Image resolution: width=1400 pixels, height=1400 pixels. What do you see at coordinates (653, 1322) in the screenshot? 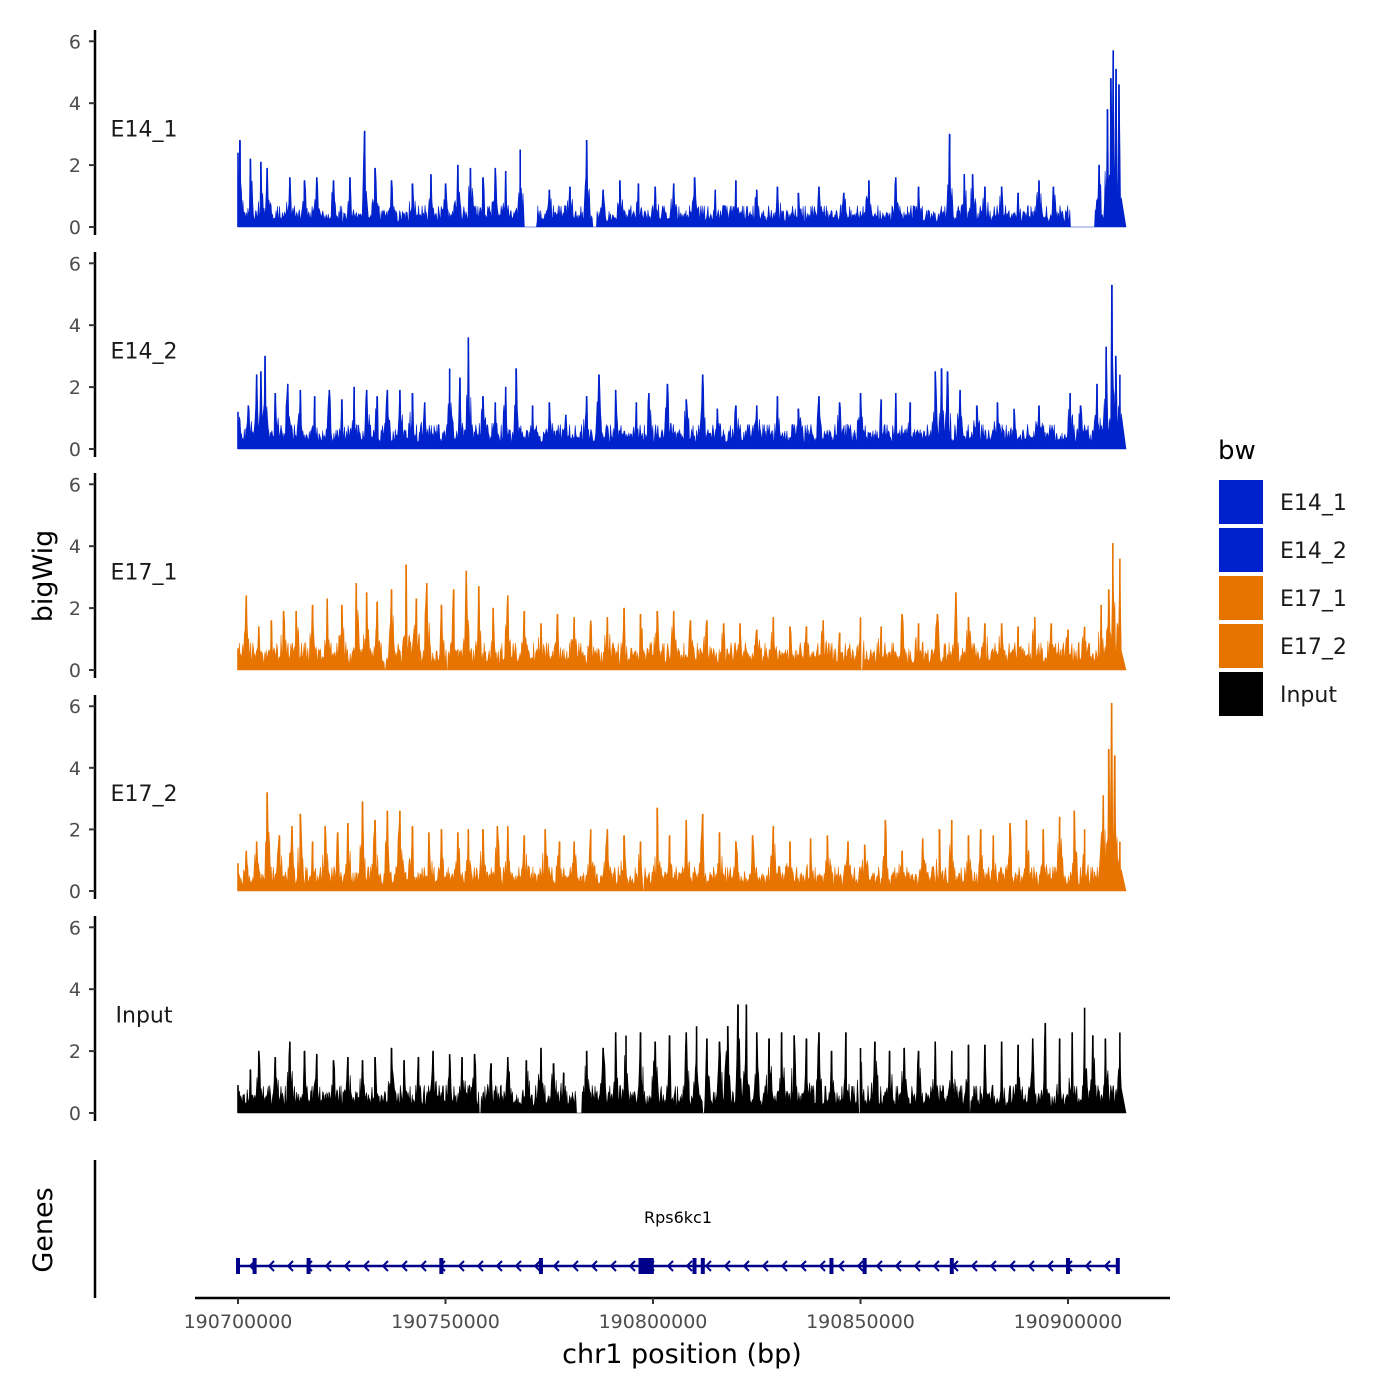
I see `x-tick-label: 190800000` at bounding box center [653, 1322].